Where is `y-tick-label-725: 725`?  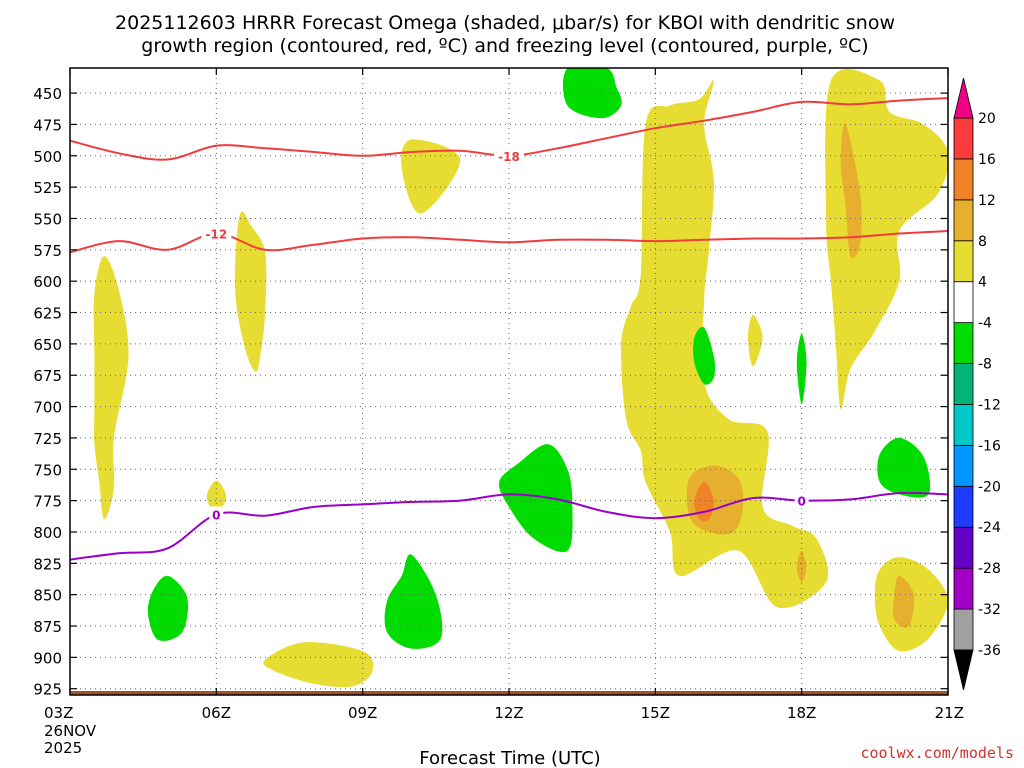
y-tick-label-725: 725 is located at coordinates (47, 439).